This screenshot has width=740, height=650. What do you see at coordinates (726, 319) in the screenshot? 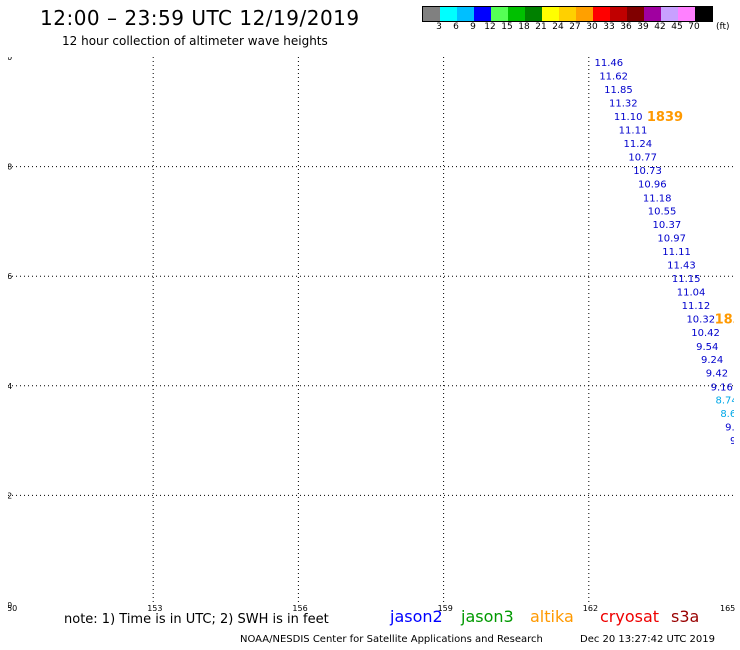
I see `pass-time-label: 1838` at bounding box center [726, 319].